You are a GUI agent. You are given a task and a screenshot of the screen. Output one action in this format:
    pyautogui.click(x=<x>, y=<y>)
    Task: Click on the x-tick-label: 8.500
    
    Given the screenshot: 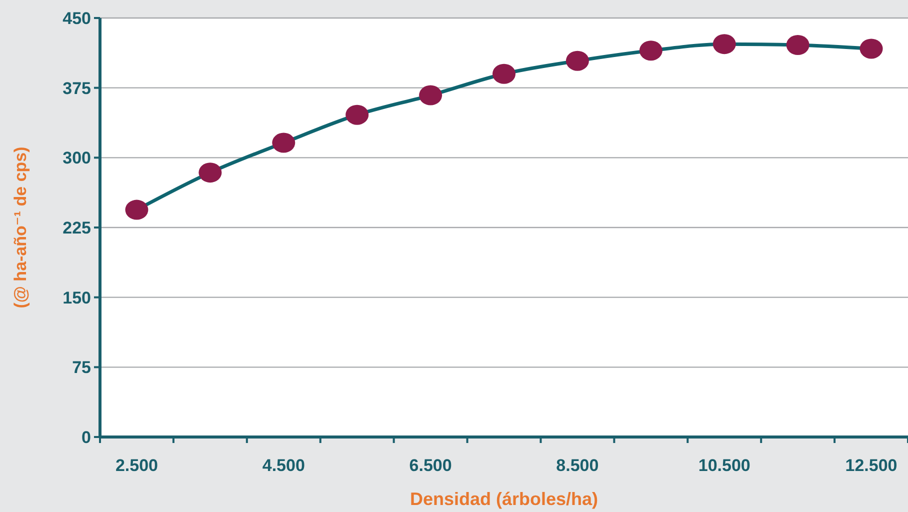 What is the action you would take?
    pyautogui.click(x=577, y=465)
    